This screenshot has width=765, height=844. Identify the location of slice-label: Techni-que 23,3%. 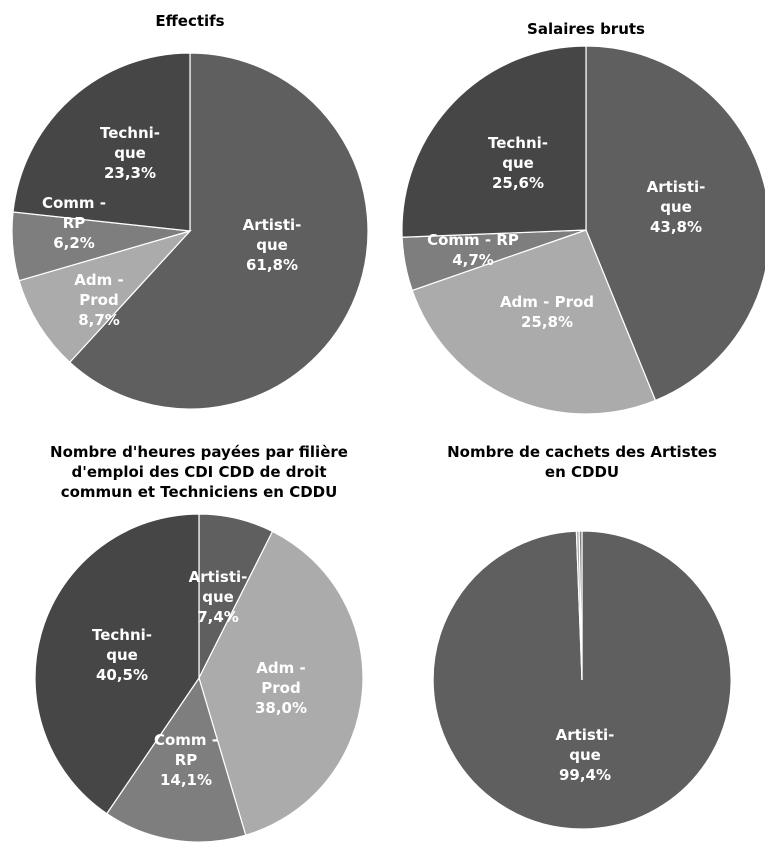
(130, 153).